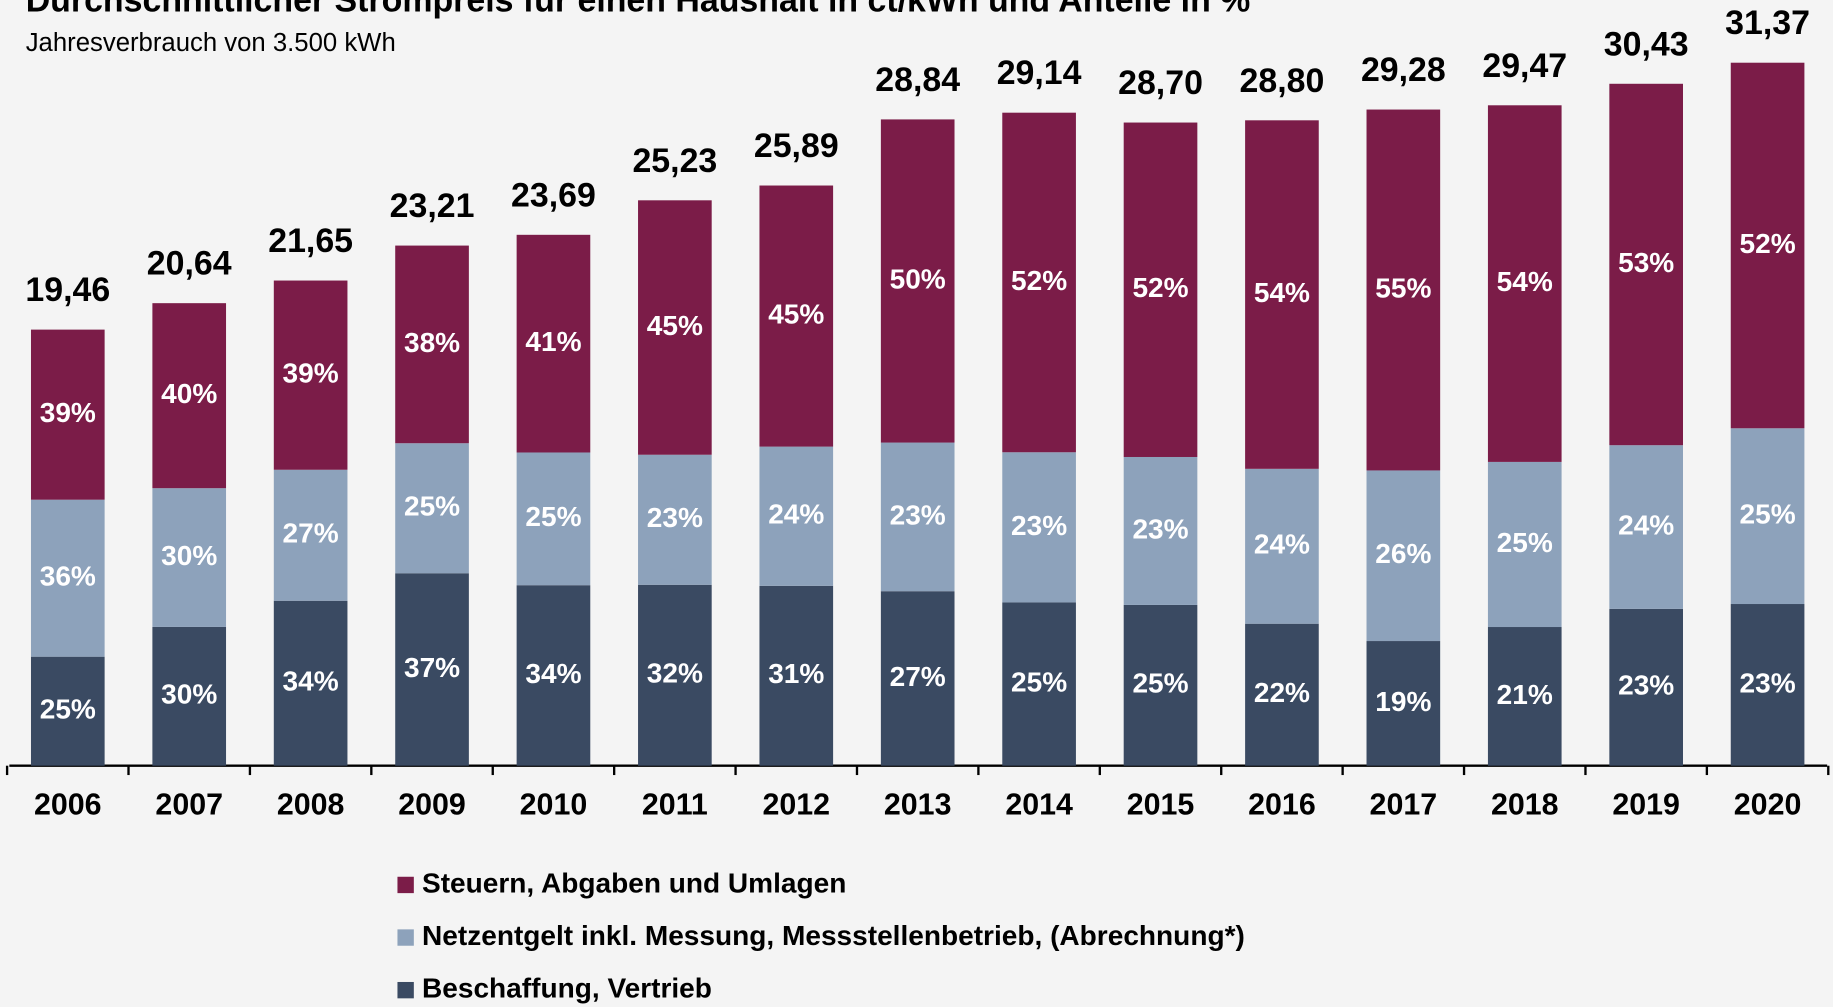  What do you see at coordinates (553, 341) in the screenshot?
I see `segment-label: 41%` at bounding box center [553, 341].